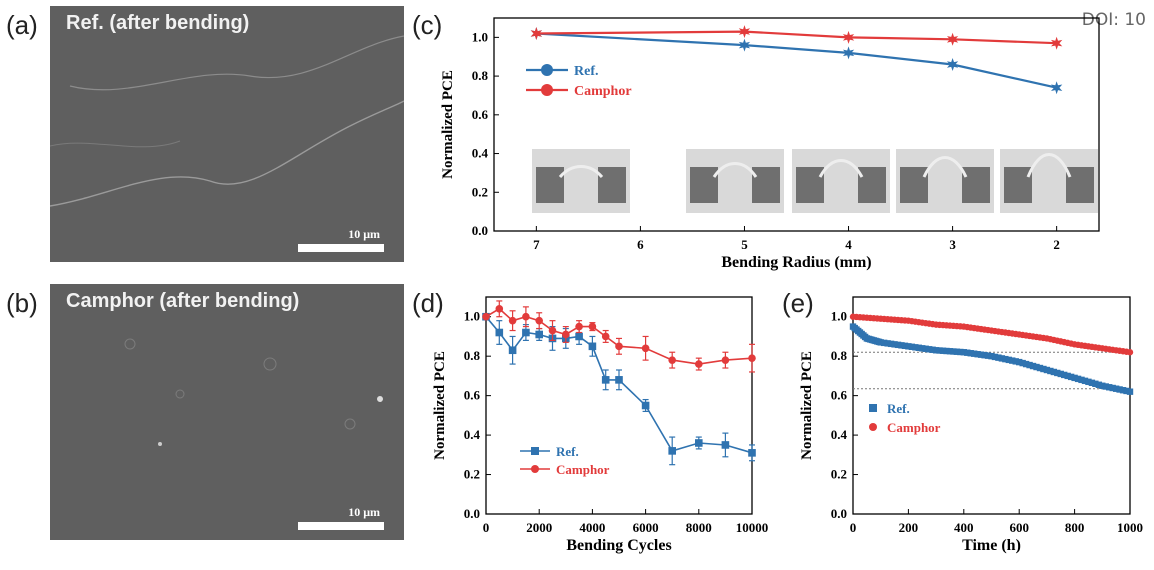 The width and height of the screenshot is (1154, 570). What do you see at coordinates (909, 527) in the screenshot?
I see `x-tick-label: 200` at bounding box center [909, 527].